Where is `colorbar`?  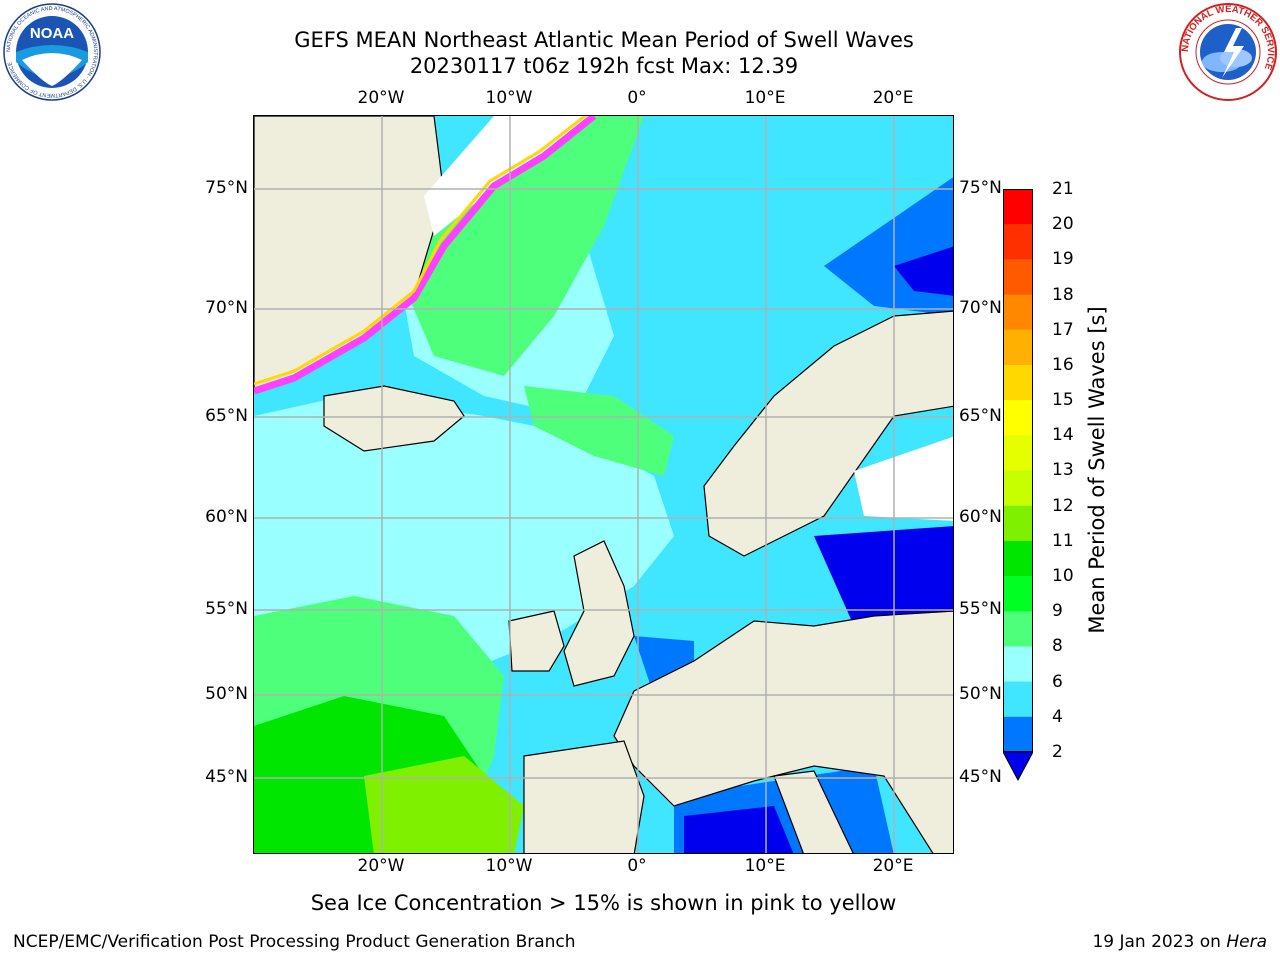 colorbar is located at coordinates (1018, 485).